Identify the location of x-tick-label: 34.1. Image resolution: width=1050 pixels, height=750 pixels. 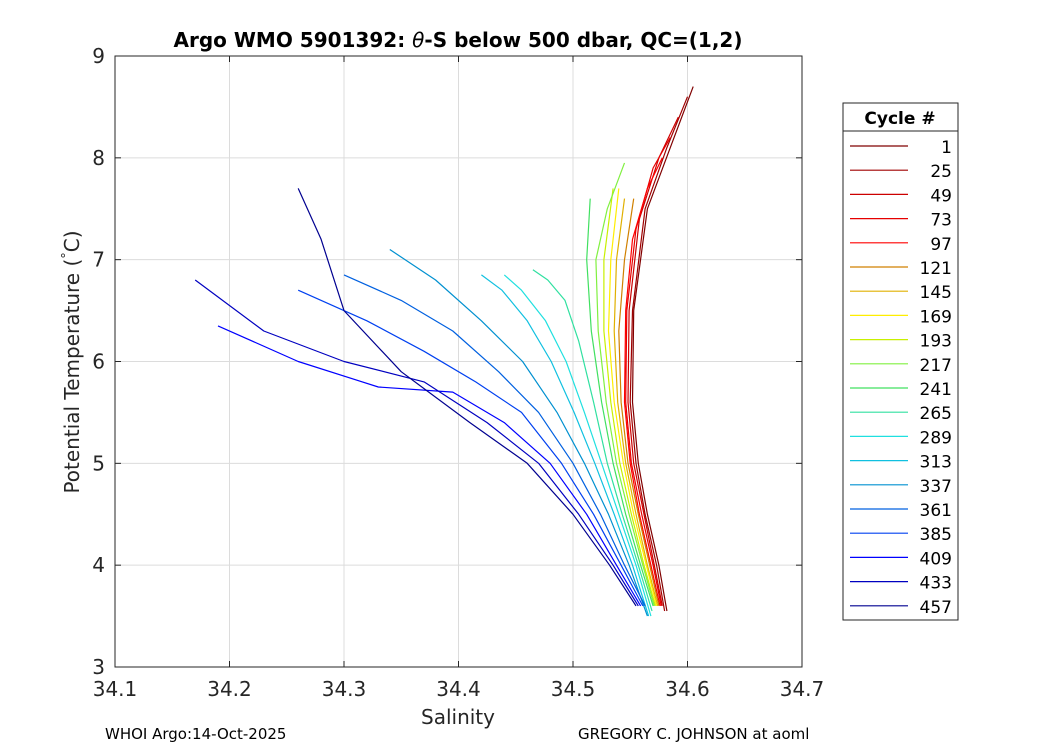
(115, 689).